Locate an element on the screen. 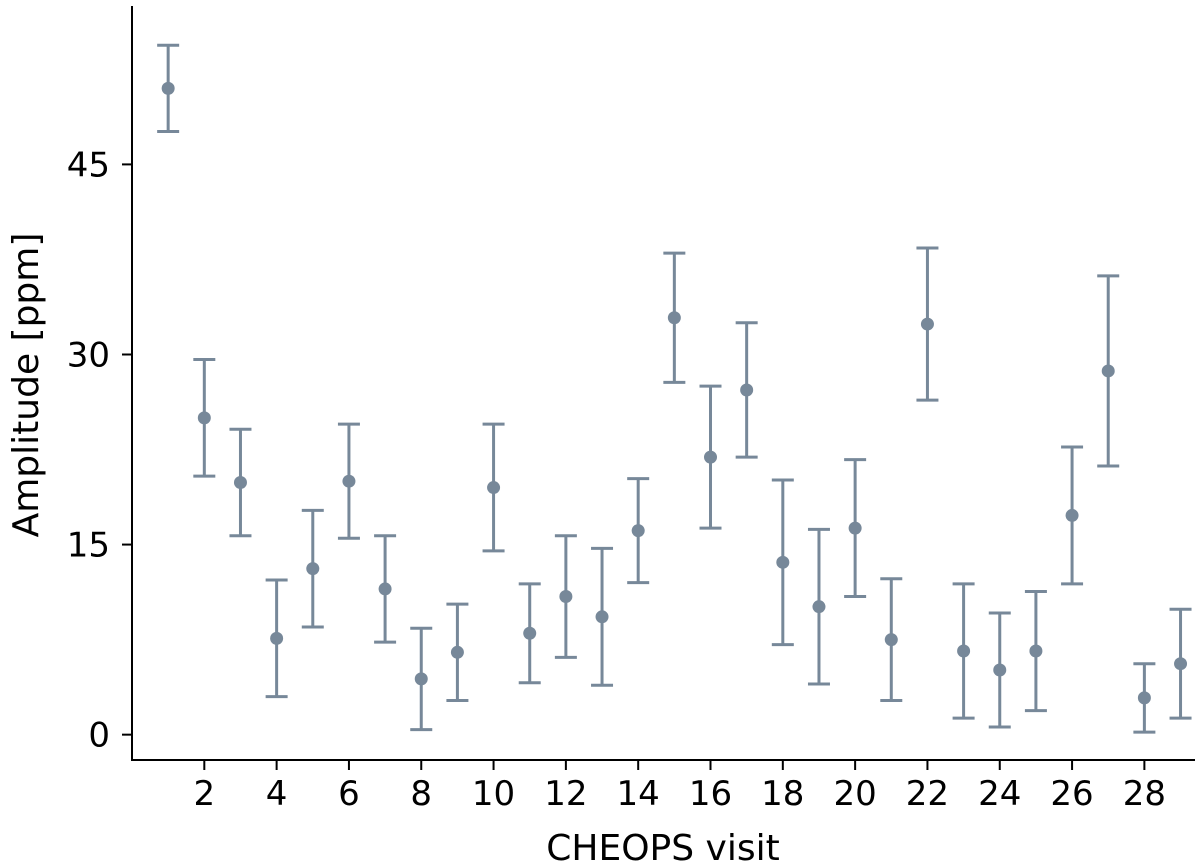  x-tick-label: 26 is located at coordinates (1071, 794).